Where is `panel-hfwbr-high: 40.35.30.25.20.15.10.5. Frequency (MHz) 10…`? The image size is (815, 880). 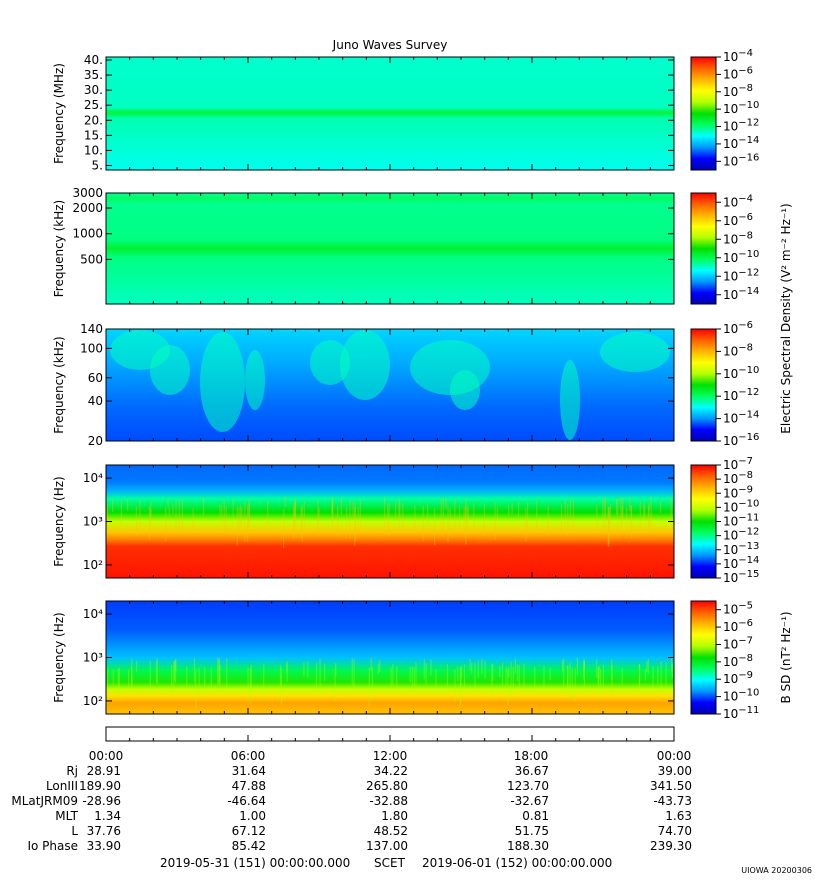 panel-hfwbr-high: 40.35.30.25.20.15.10.5. Frequency (MHz) 10… is located at coordinates (405, 110).